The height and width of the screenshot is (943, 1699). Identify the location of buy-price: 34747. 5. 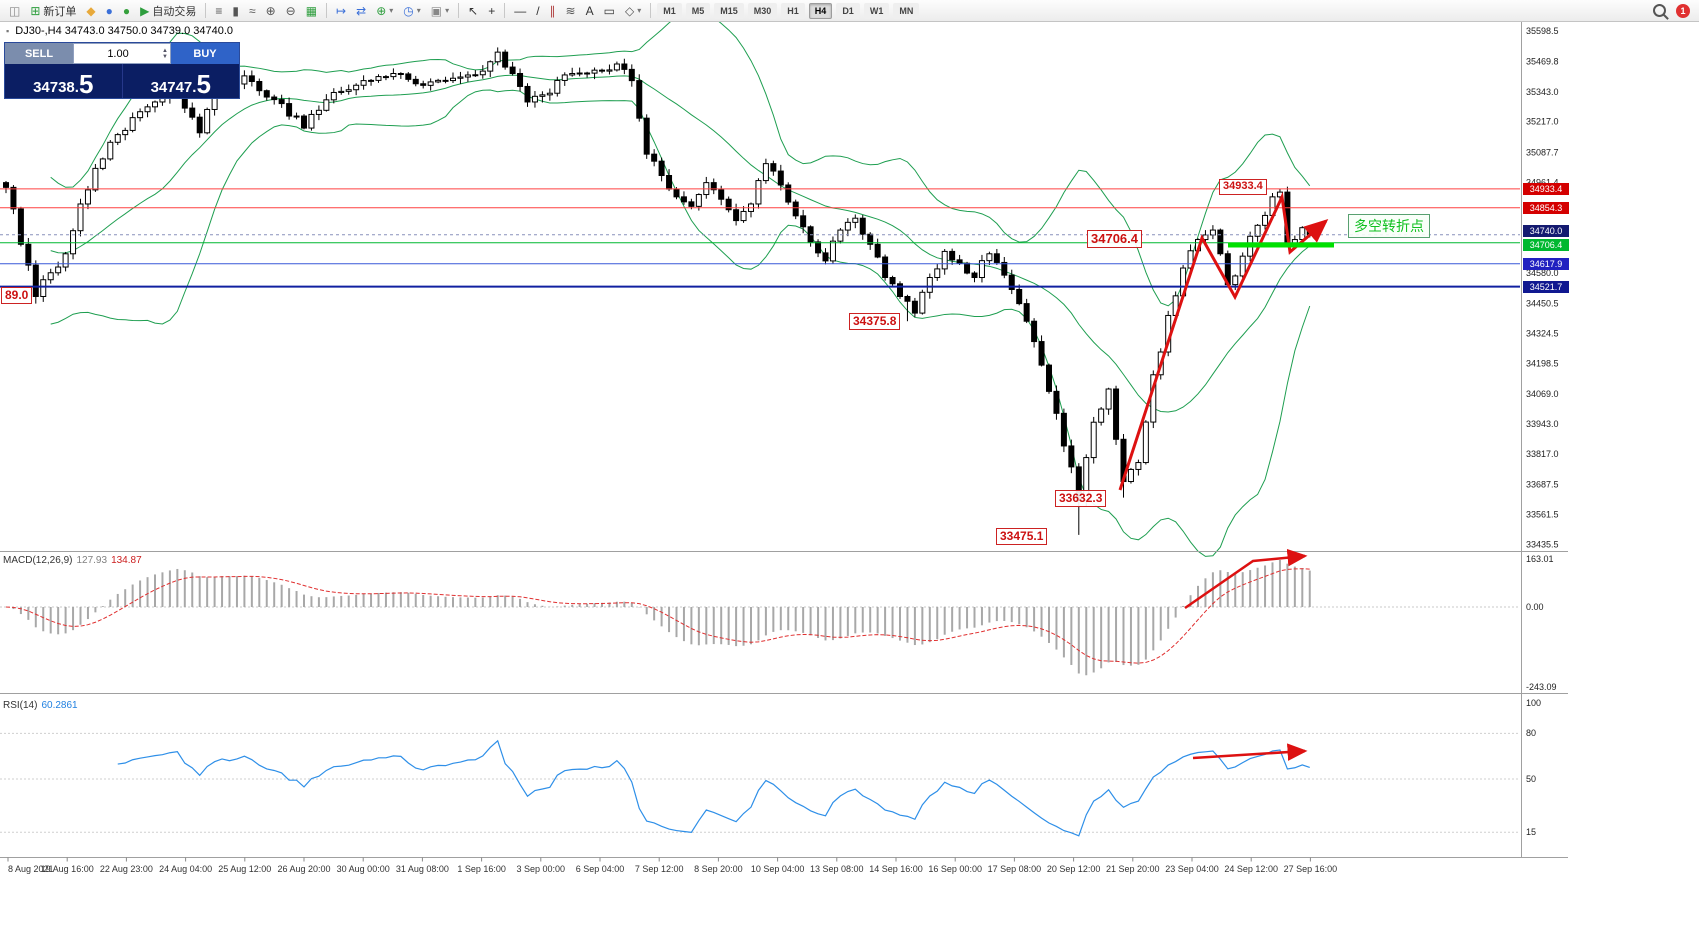
(180, 83).